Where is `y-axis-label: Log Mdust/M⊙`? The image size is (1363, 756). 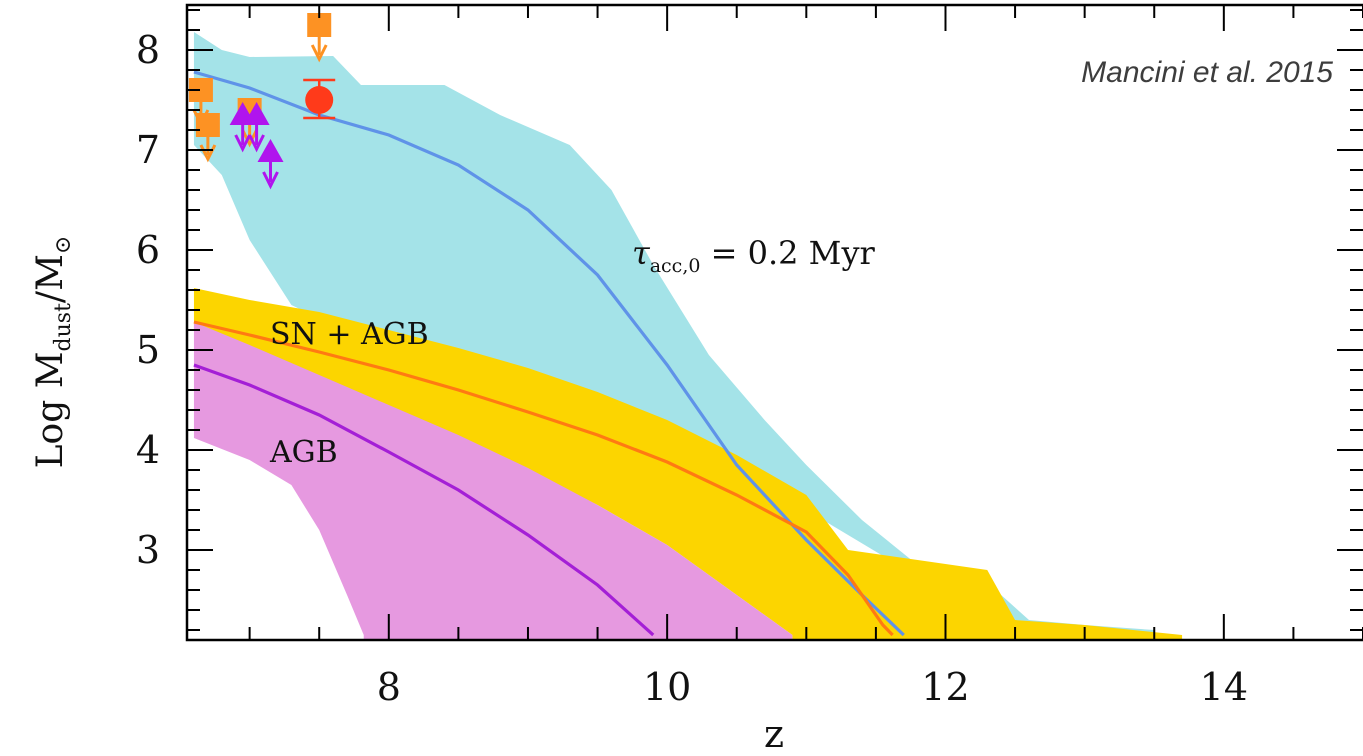
y-axis-label: Log Mdust/M⊙ is located at coordinates (53, 352).